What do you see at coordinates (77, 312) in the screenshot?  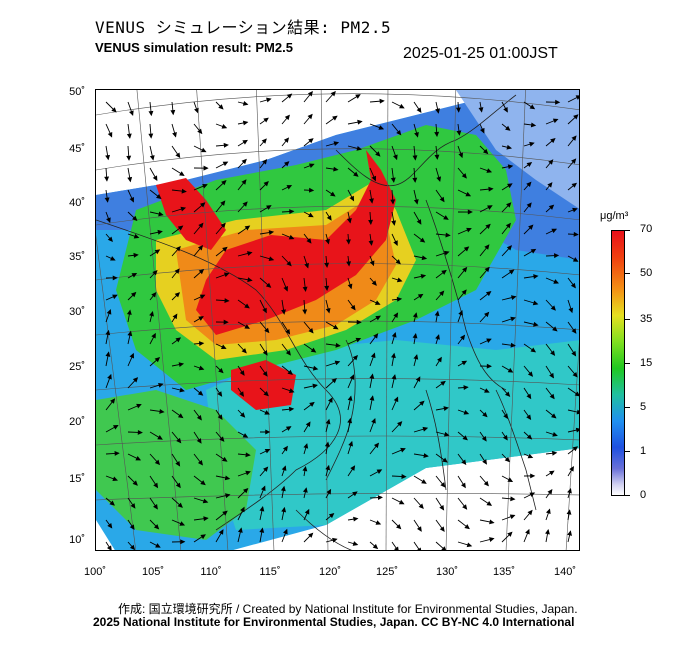 I see `lat-label-30: 30˚` at bounding box center [77, 312].